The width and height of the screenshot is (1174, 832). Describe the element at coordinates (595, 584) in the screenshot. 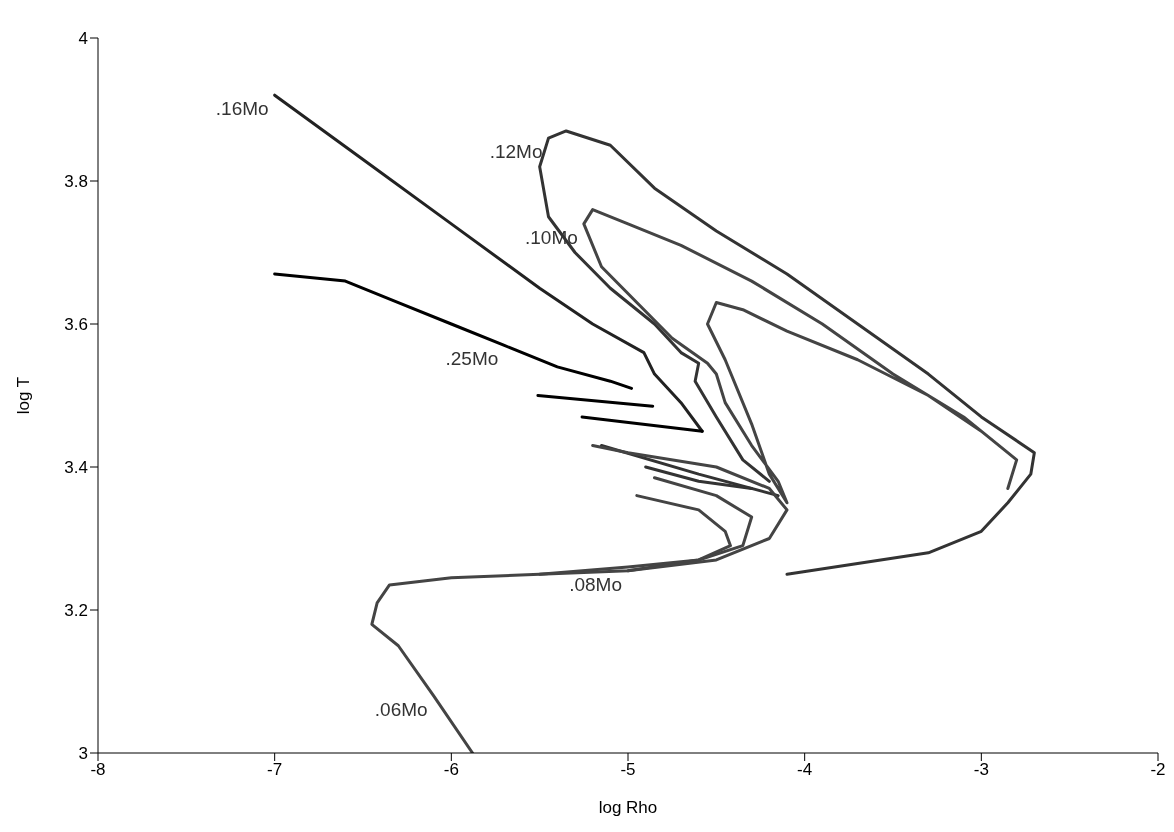

I see `annotation: .08Mo` at that location.